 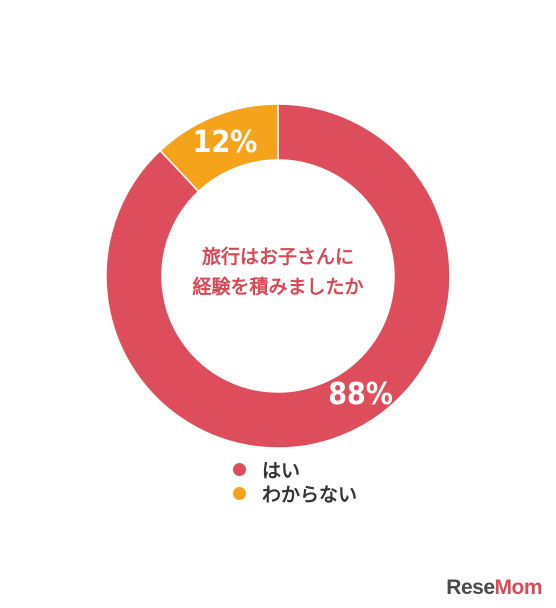 I want to click on center-title-line-2: 経験を積みましたか, so click(x=277, y=286).